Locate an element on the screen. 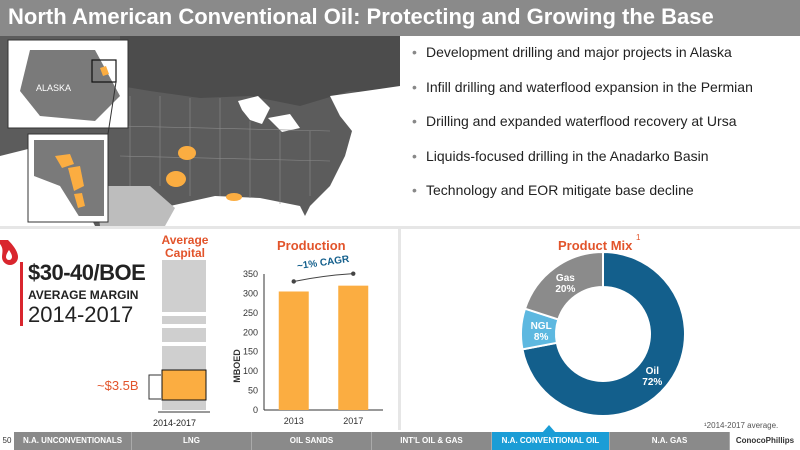 The height and width of the screenshot is (450, 800). nav-tab-intl-oil-gas: INT'L OIL & GAS is located at coordinates (432, 441).